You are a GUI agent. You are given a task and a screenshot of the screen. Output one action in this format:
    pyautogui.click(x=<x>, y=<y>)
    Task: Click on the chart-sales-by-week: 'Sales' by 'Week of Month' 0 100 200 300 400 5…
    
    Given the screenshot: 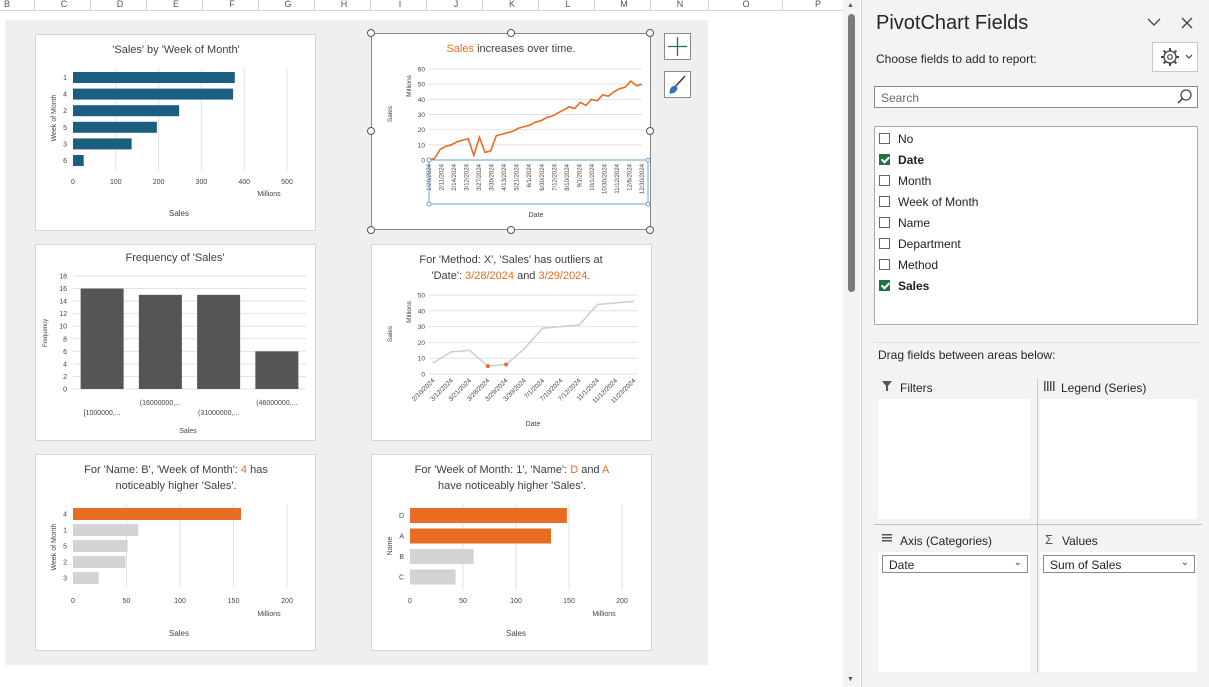 What is the action you would take?
    pyautogui.click(x=175, y=132)
    